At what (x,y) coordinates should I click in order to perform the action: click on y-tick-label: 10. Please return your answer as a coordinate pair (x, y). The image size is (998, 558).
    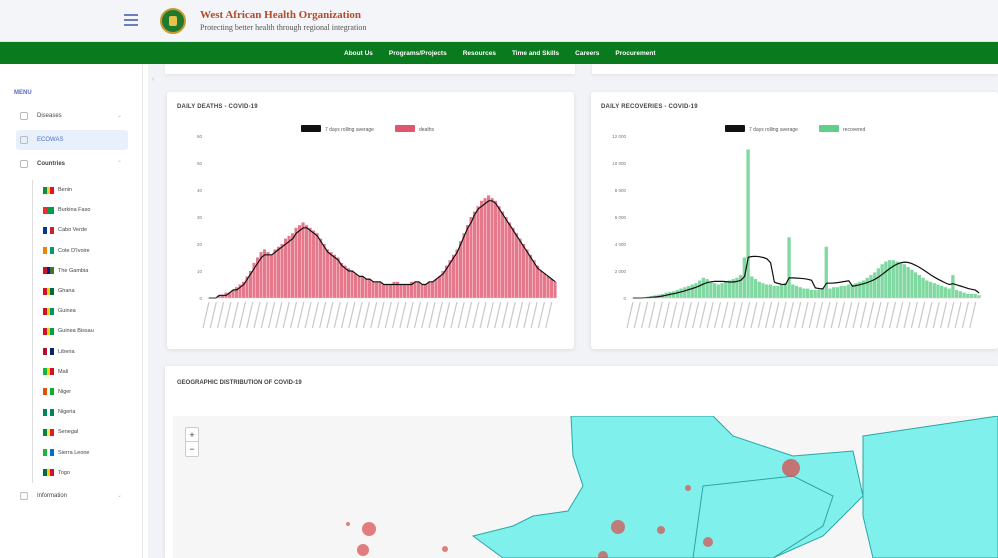
    Looking at the image, I should click on (200, 271).